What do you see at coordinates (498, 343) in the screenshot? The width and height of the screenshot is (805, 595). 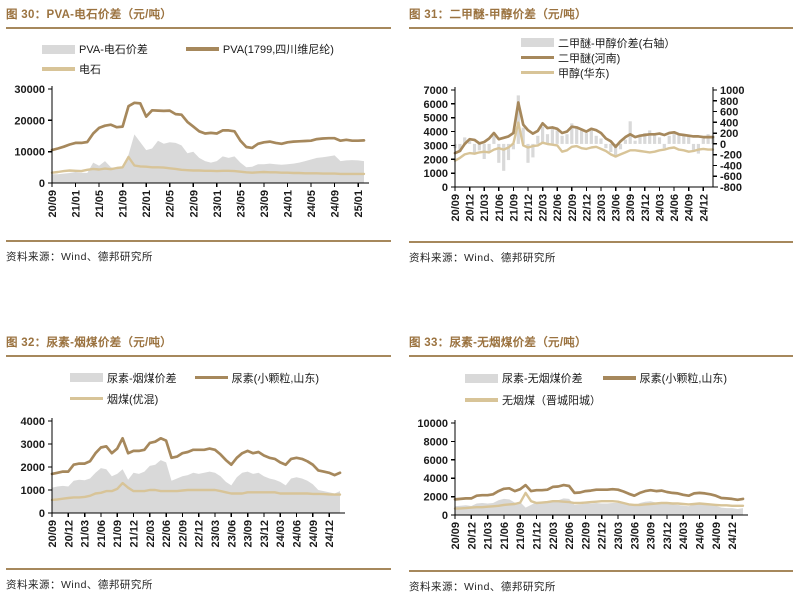 I see `figure-title: 图 33：尿素-无烟煤价差（元/吨）` at bounding box center [498, 343].